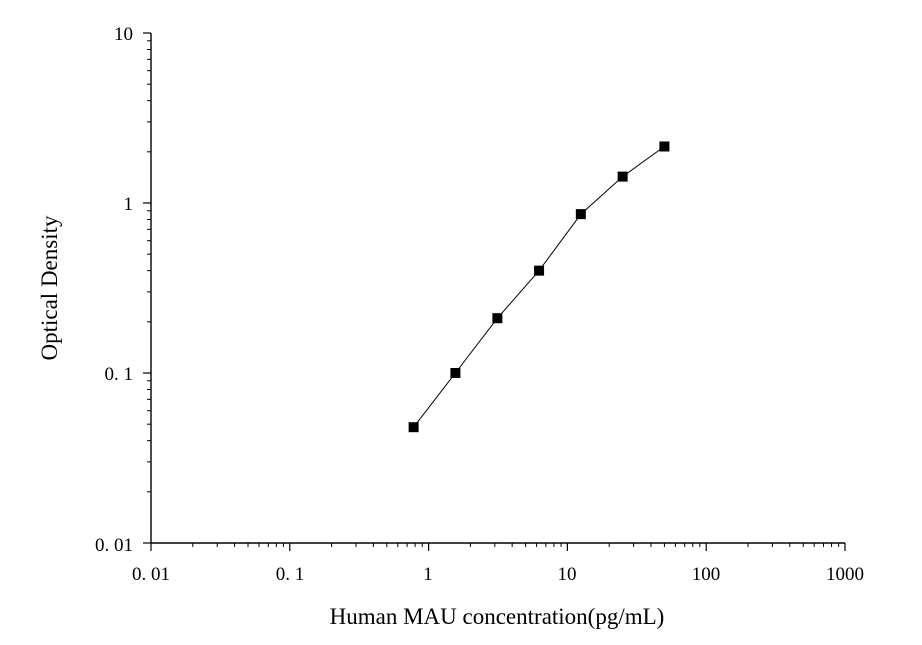  Describe the element at coordinates (567, 574) in the screenshot. I see `x-tick-label: 10` at that location.